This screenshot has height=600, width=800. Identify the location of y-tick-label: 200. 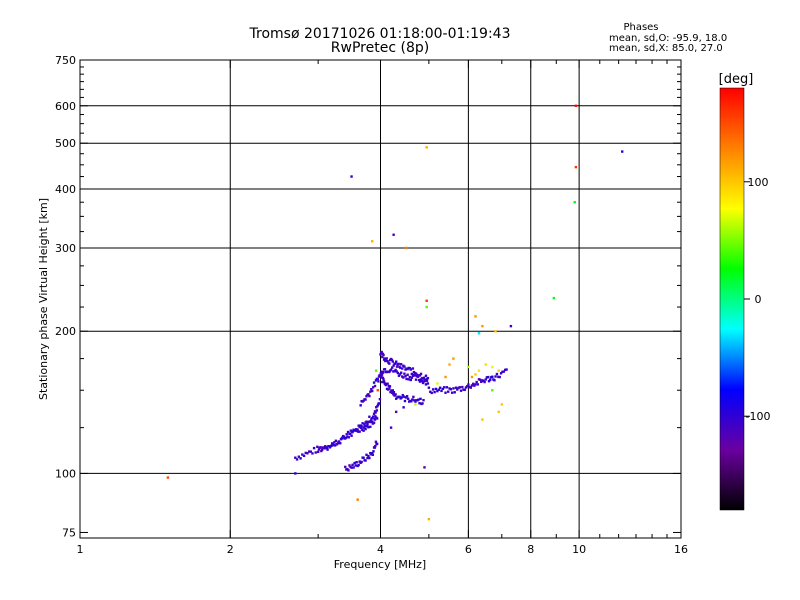
(65, 331).